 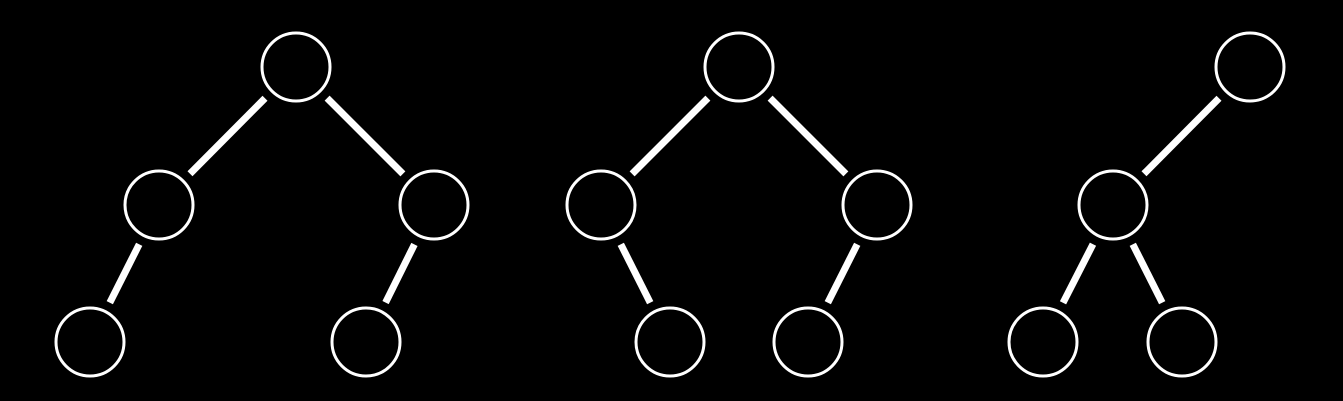 What do you see at coordinates (296, 67) in the screenshot?
I see `tree-1-node-root` at bounding box center [296, 67].